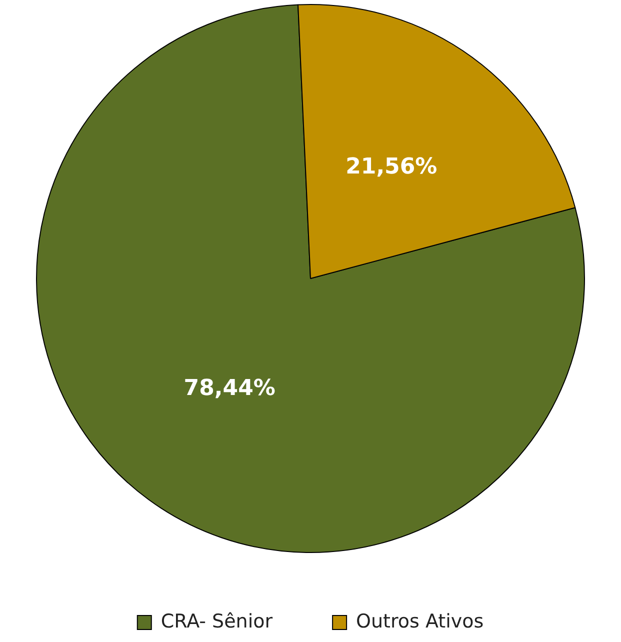 This screenshot has height=642, width=621. I want to click on legend-label: CRA- Sênior, so click(216, 621).